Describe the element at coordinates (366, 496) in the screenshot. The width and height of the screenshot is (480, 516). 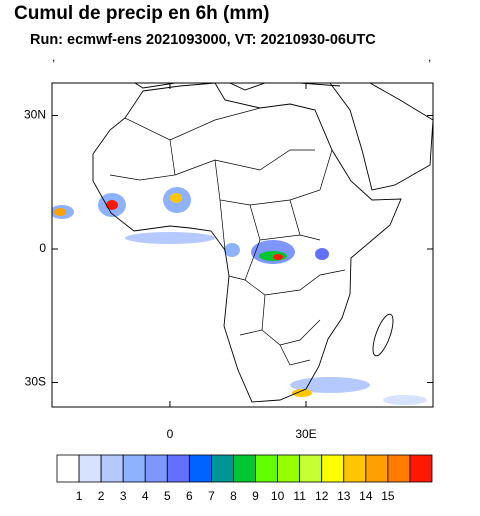
I see `colorbar-label: 14` at that location.